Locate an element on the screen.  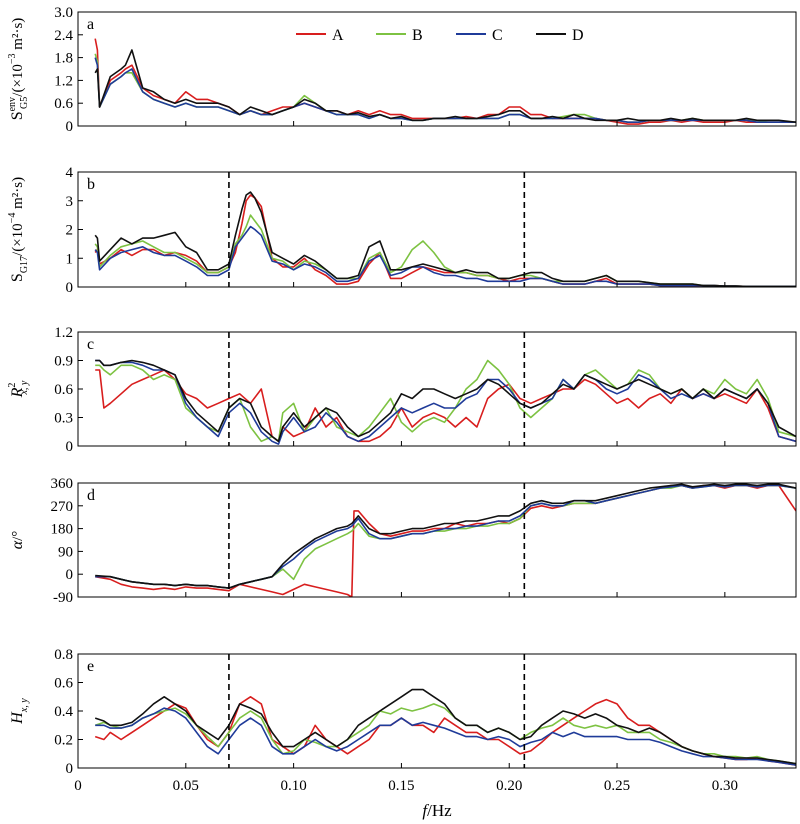
x-tick-label: 0.10 is located at coordinates (293, 786).